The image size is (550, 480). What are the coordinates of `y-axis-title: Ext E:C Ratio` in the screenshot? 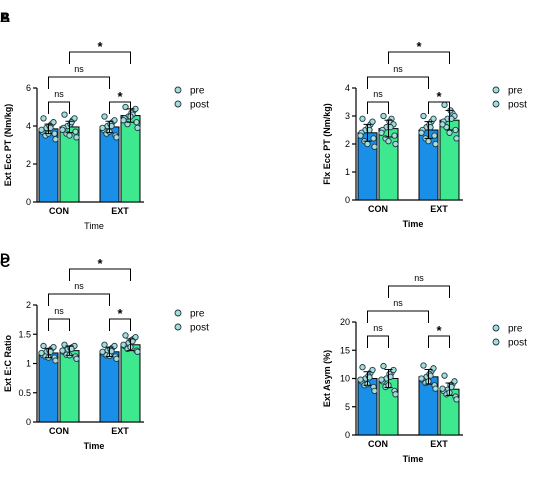 It's located at (8, 363).